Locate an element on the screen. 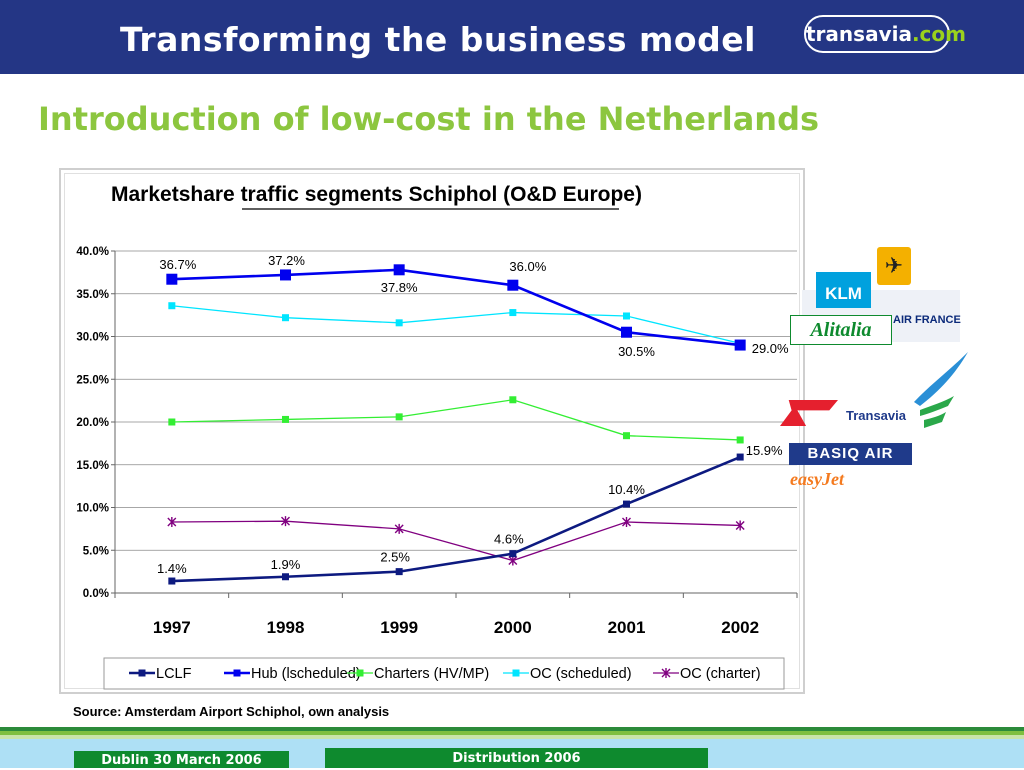 This screenshot has height=770, width=1024. footer-event: Distribution 2006 is located at coordinates (516, 758).